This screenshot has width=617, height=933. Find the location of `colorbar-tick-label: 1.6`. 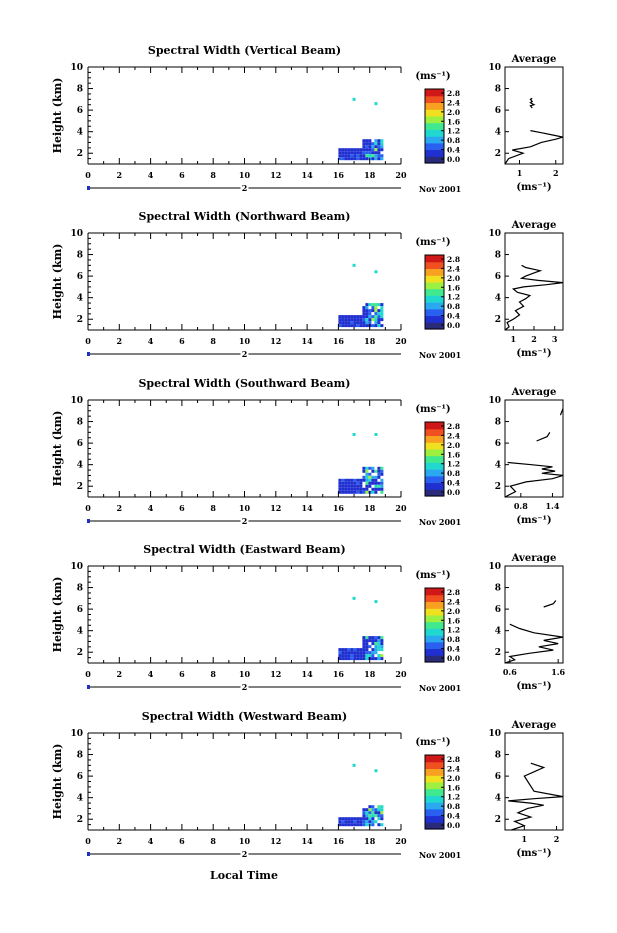

colorbar-tick-label: 1.6 is located at coordinates (453, 287).